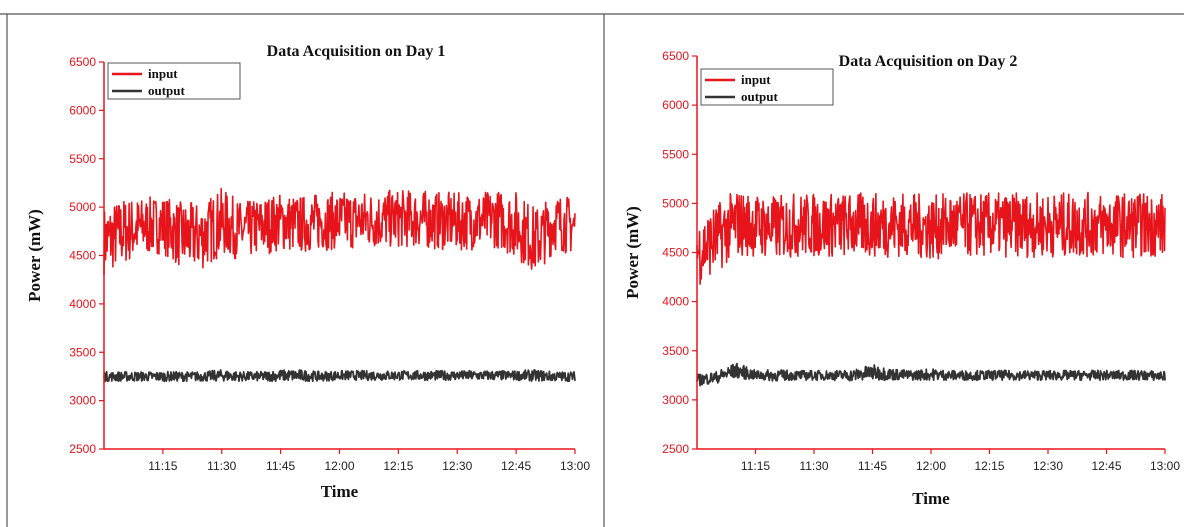  Describe the element at coordinates (356, 51) in the screenshot. I see `chart-title: Data Acquisition on Day 1` at that location.